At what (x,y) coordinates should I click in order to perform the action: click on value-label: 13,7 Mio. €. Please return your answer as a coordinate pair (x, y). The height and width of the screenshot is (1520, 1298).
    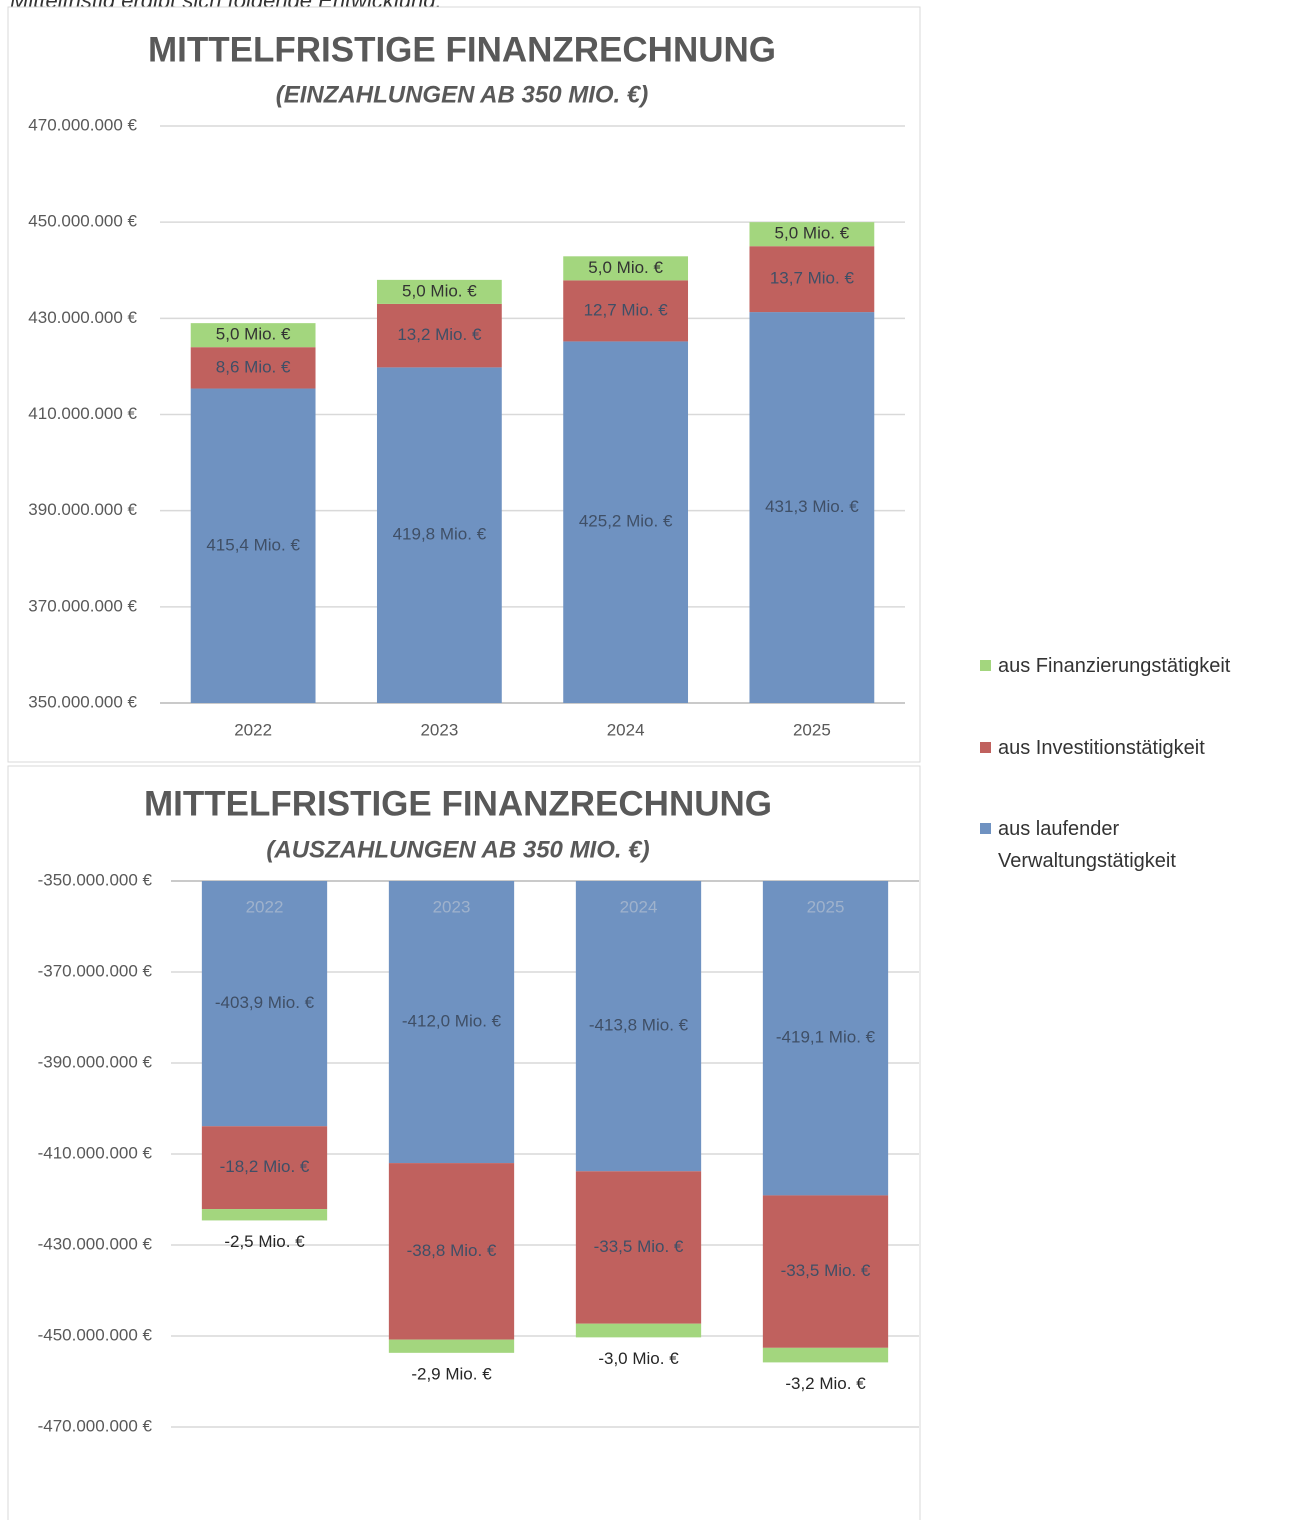
    Looking at the image, I should click on (812, 278).